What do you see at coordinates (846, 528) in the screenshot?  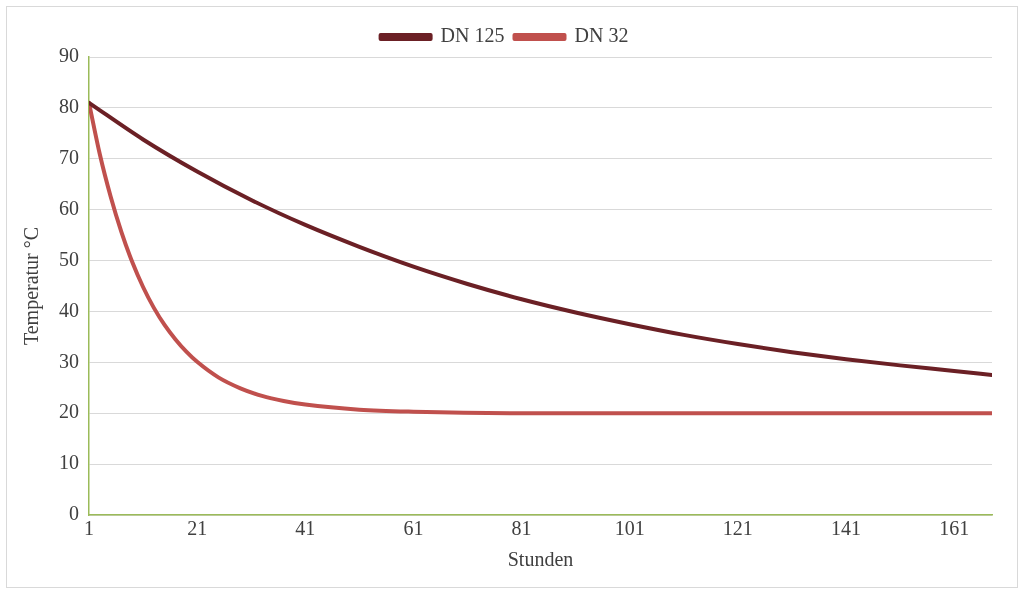 I see `x-tick-label: 141` at bounding box center [846, 528].